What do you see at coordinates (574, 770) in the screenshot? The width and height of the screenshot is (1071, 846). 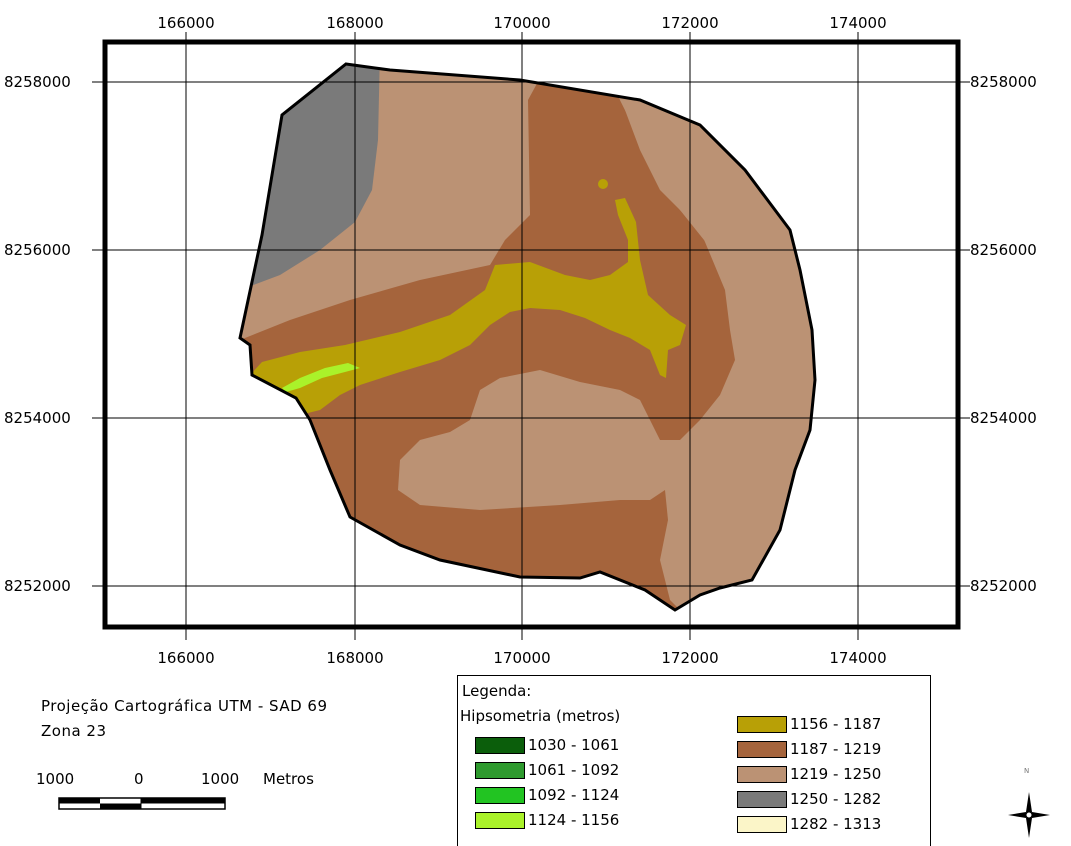 I see `legend-label: 1061 - 1092` at bounding box center [574, 770].